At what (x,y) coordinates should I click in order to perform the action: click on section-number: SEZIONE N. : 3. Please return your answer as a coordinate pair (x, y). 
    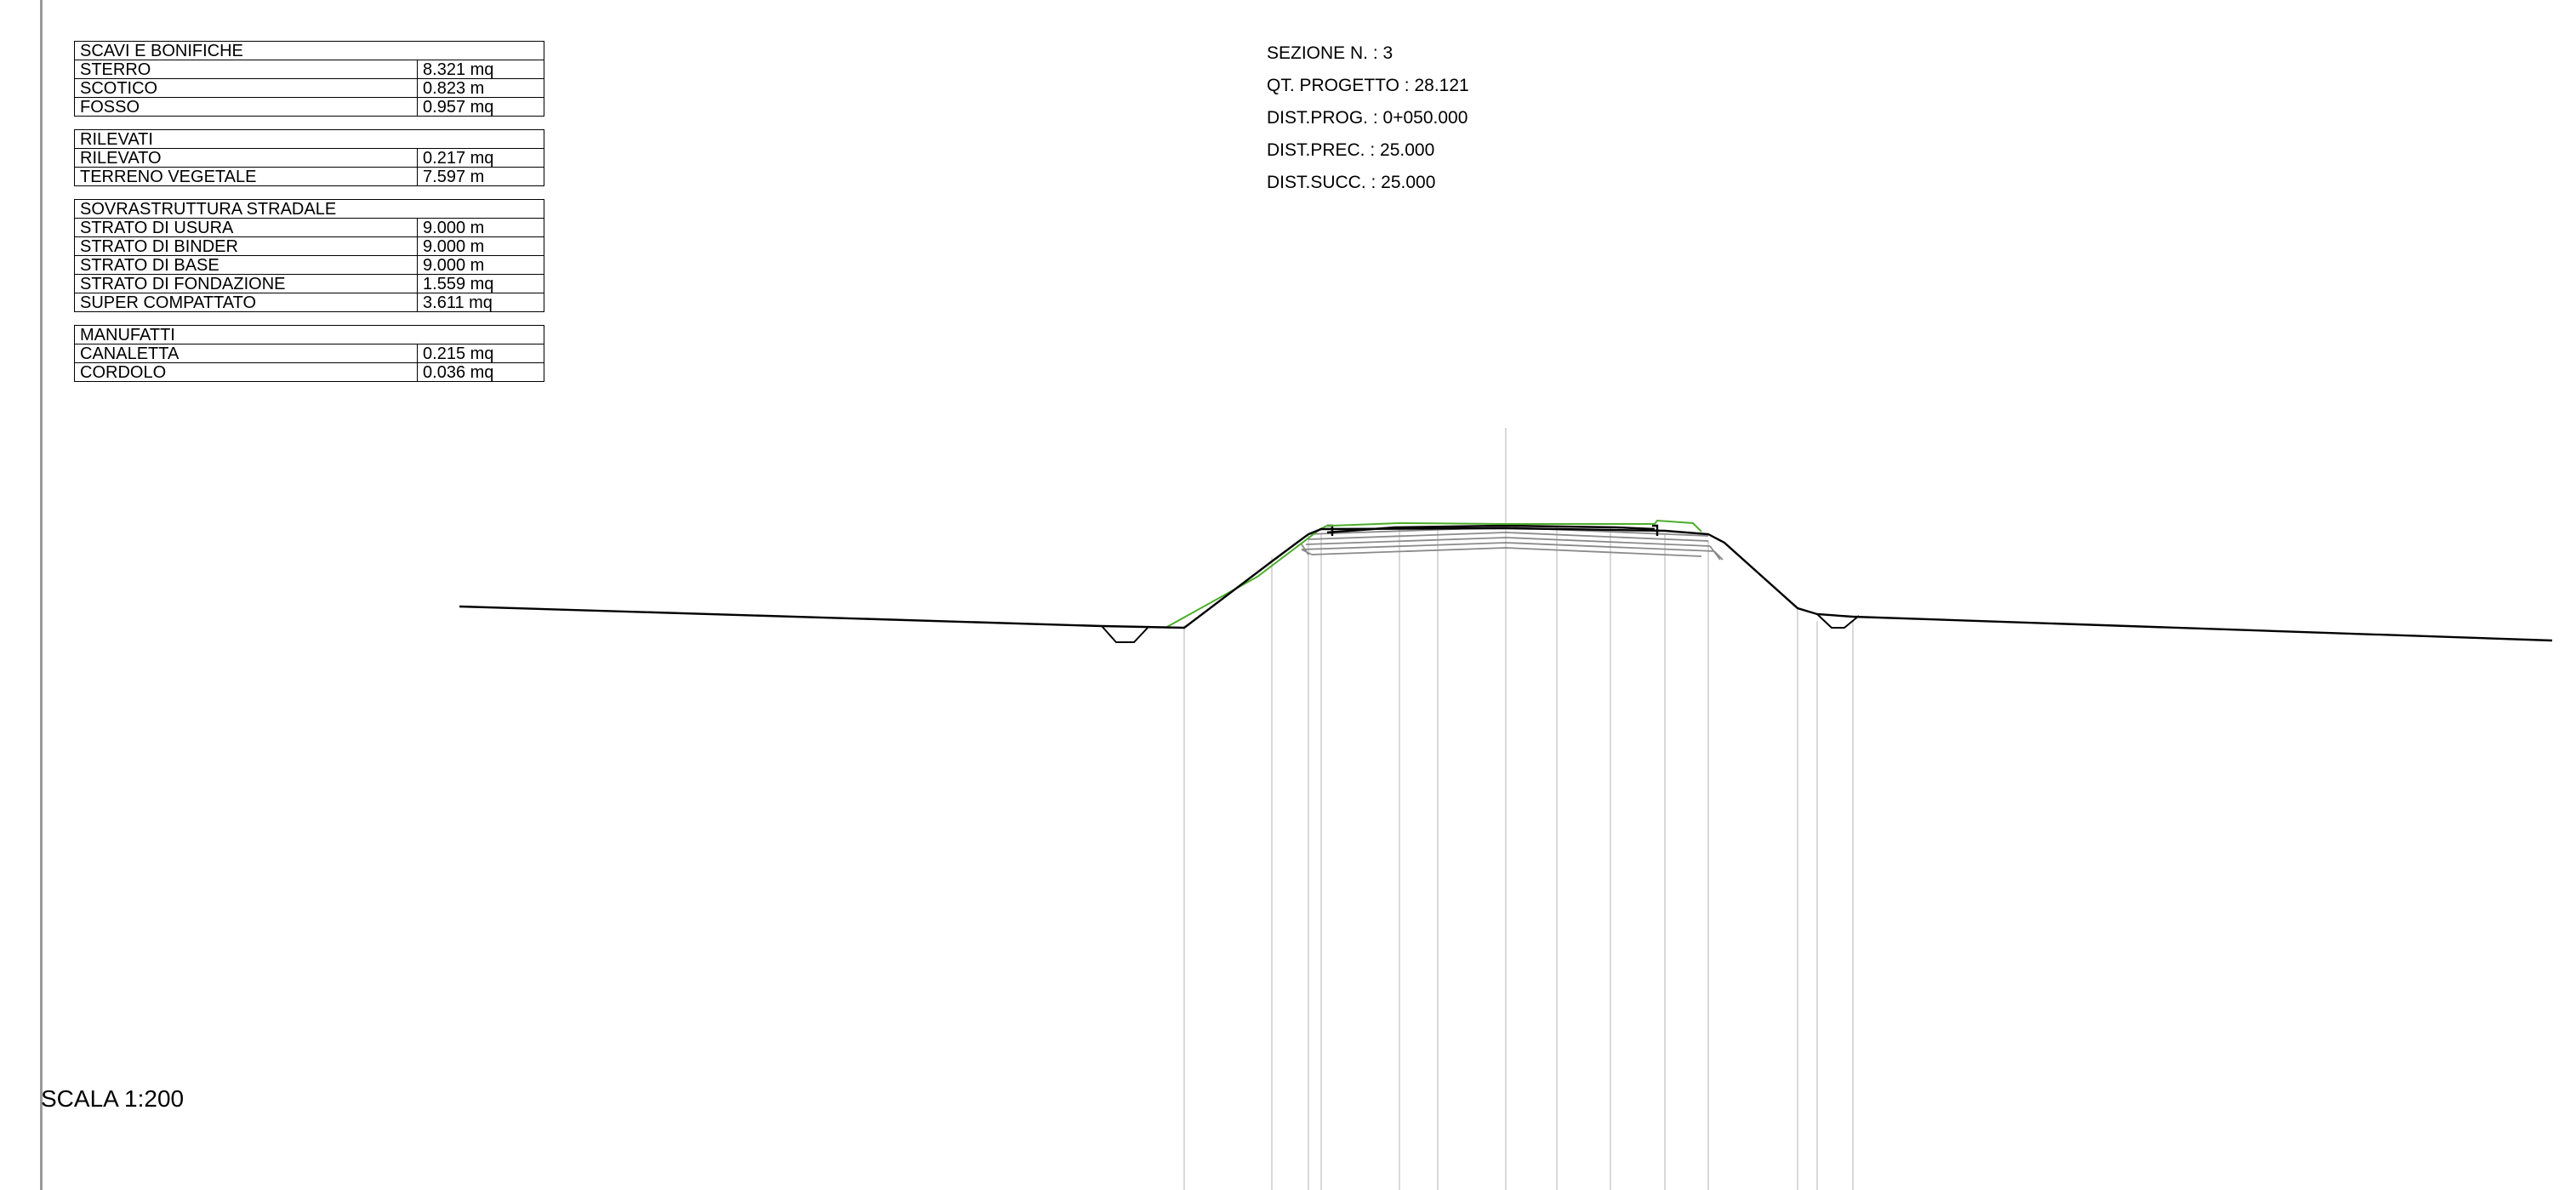
    Looking at the image, I should click on (1330, 53).